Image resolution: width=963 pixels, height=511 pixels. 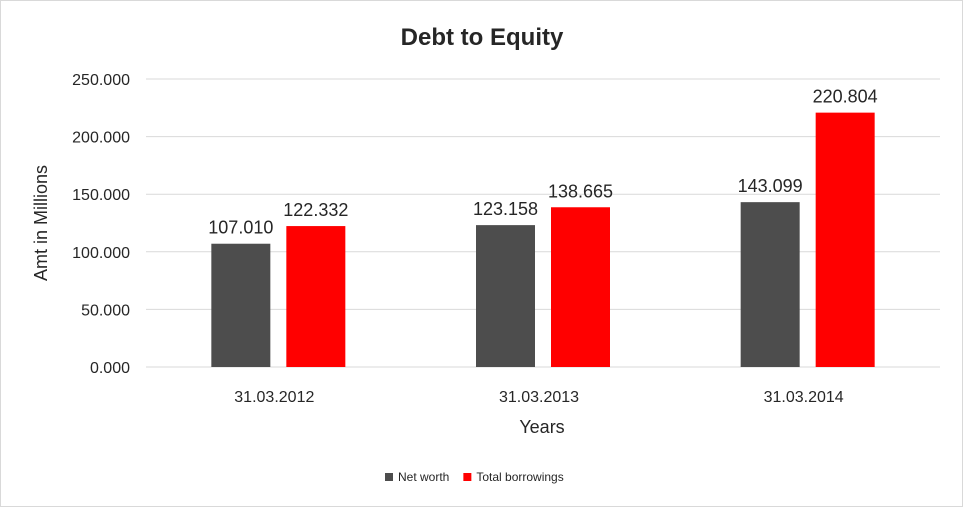 What do you see at coordinates (274, 397) in the screenshot?
I see `x-tick-label: 31.03.2012` at bounding box center [274, 397].